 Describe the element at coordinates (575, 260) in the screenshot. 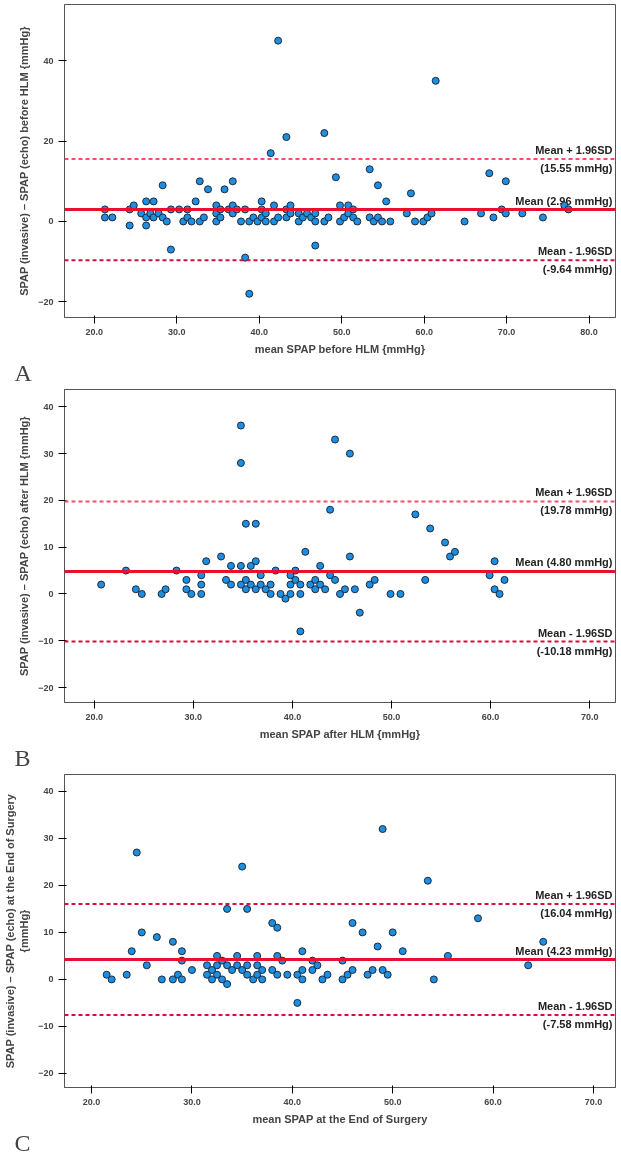

I see `ref-line-label: Mean - 1.96SD (-9.64 mmHg)` at that location.